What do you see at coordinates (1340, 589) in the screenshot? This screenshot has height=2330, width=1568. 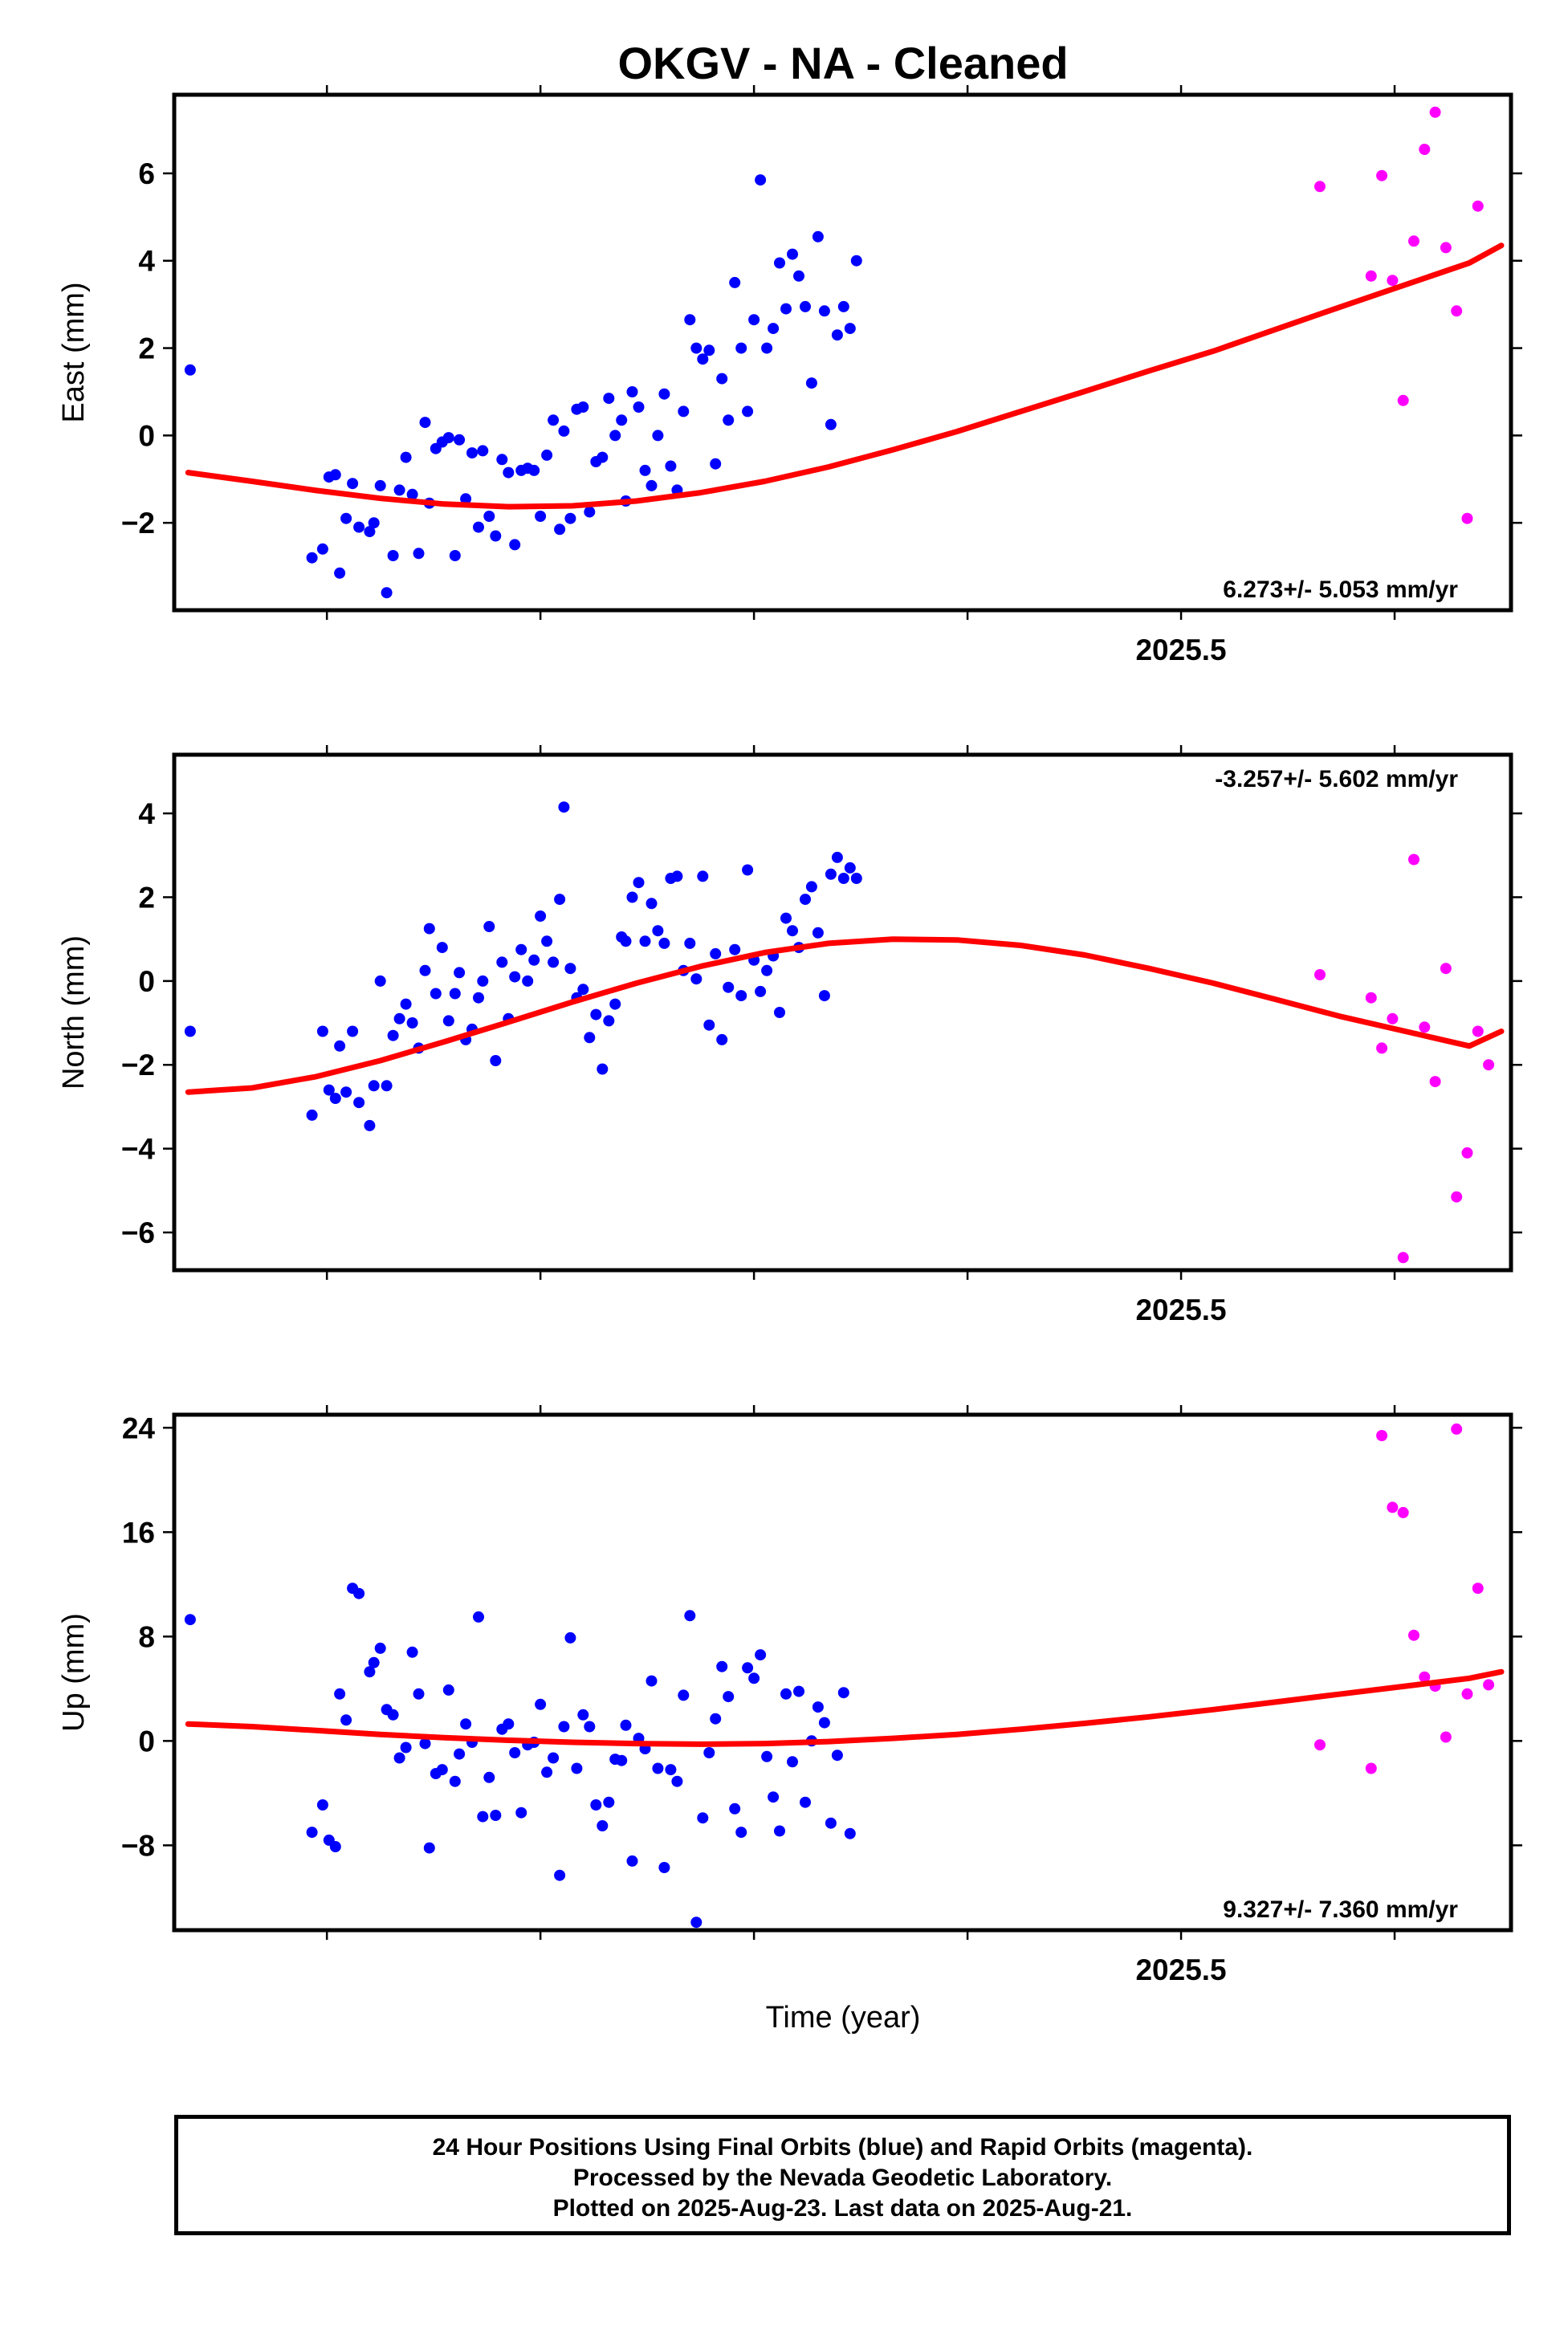 I see `east-rate-label: 6.273+/- 5.053 mm/yr` at bounding box center [1340, 589].